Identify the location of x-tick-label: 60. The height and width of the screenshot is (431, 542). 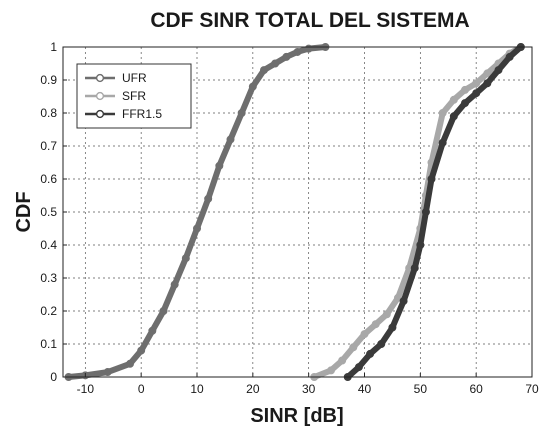
(476, 389).